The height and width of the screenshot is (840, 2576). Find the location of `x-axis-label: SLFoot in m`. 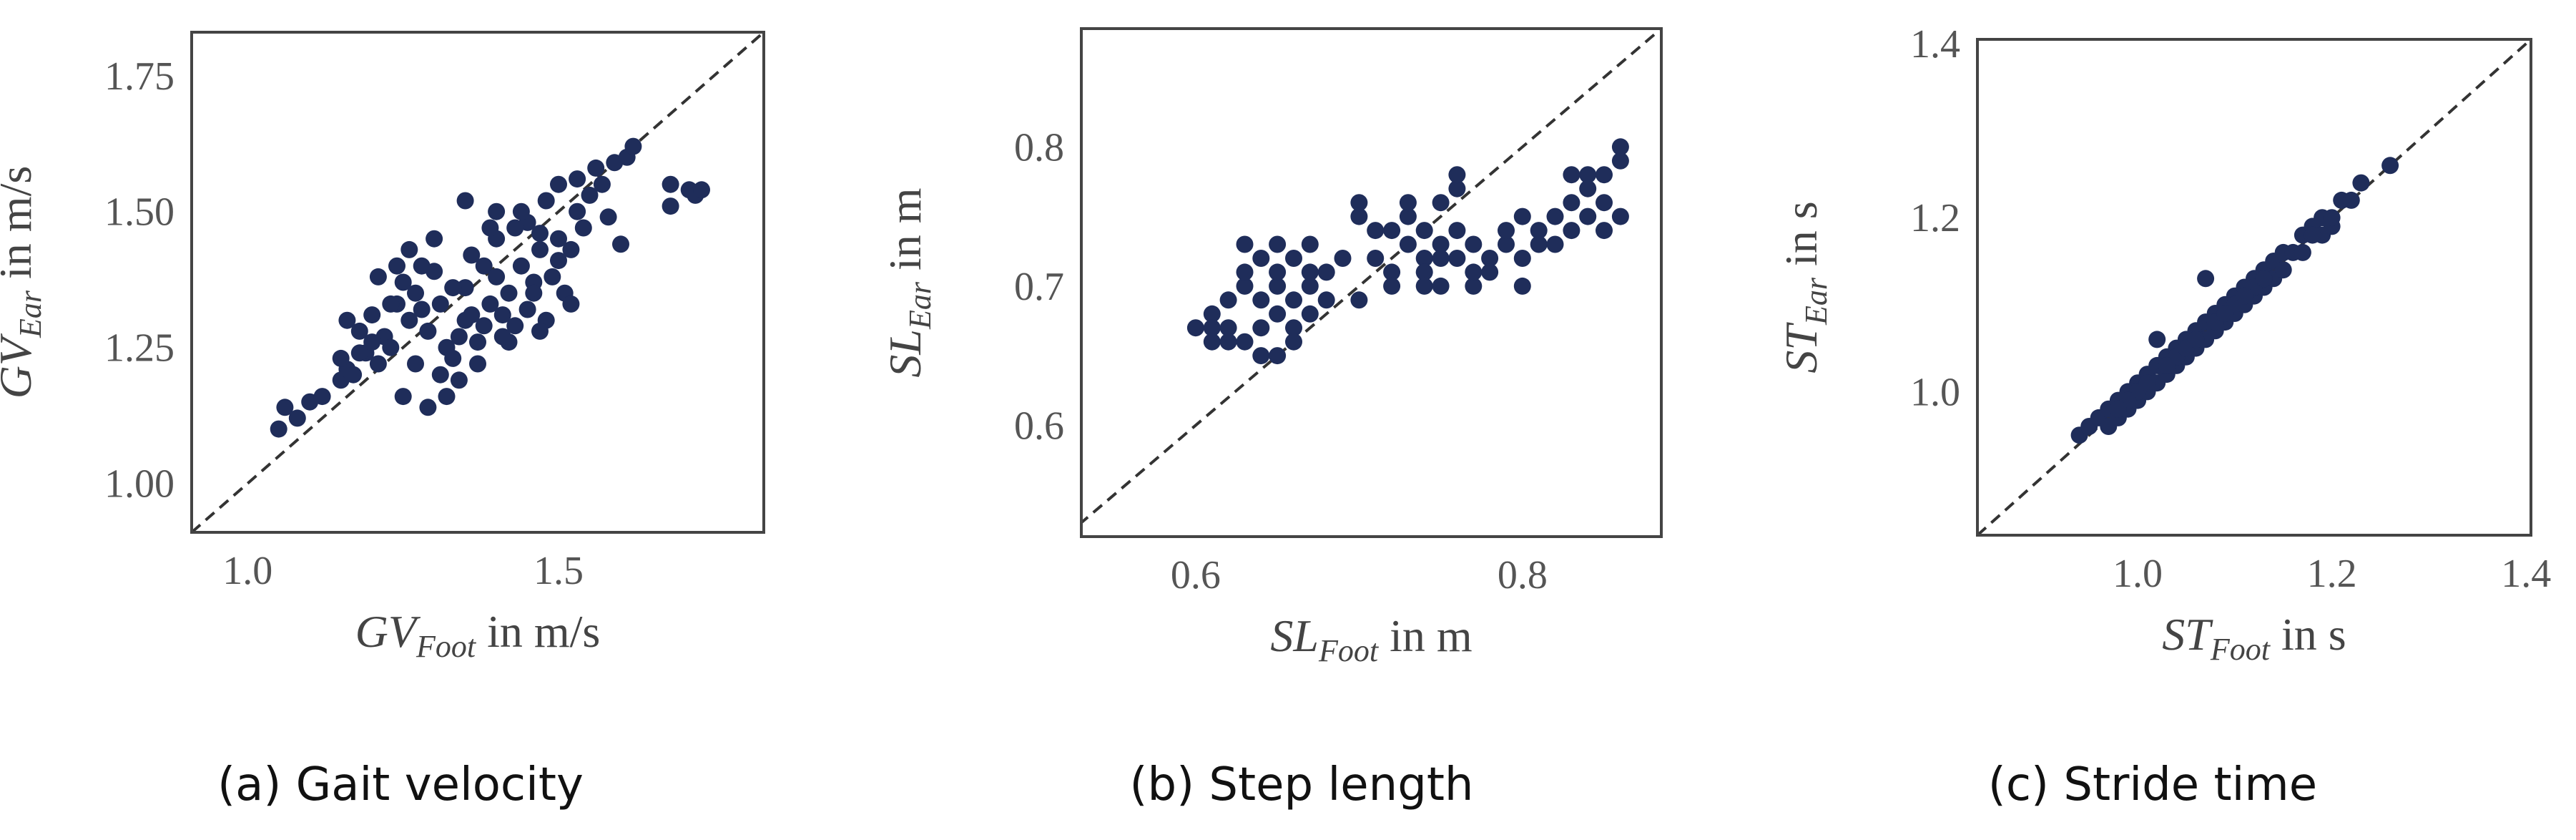

x-axis-label: SLFoot in m is located at coordinates (1371, 639).